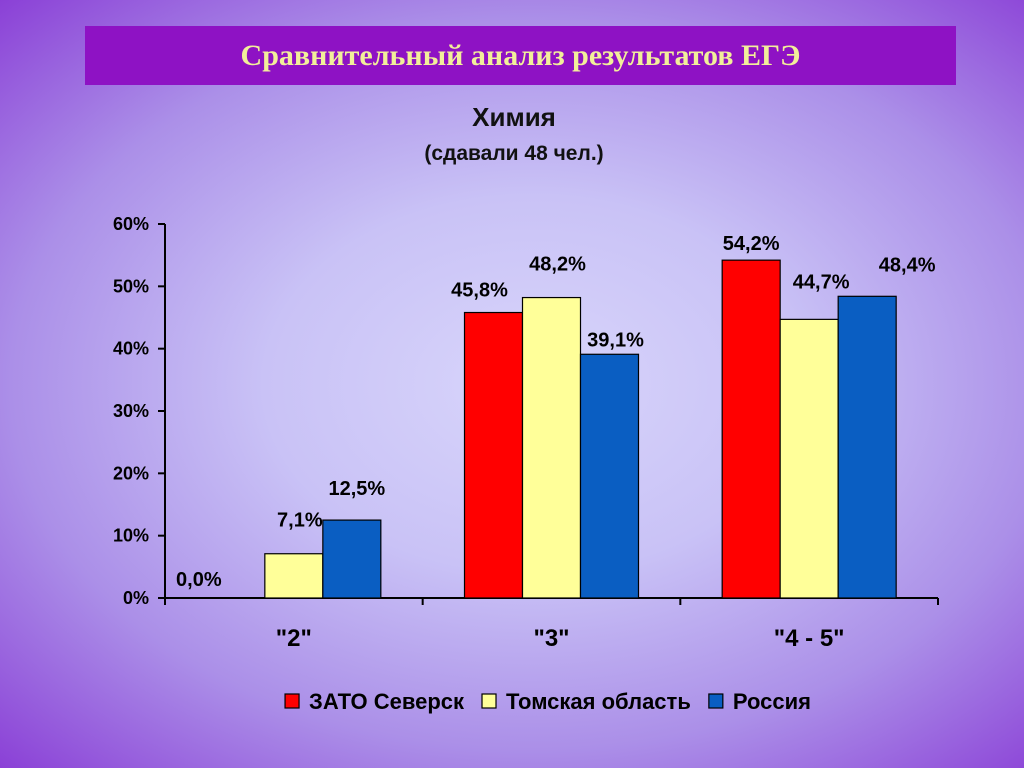 The height and width of the screenshot is (768, 1024). Describe the element at coordinates (821, 282) in the screenshot. I see `data-label: 44,7%` at that location.